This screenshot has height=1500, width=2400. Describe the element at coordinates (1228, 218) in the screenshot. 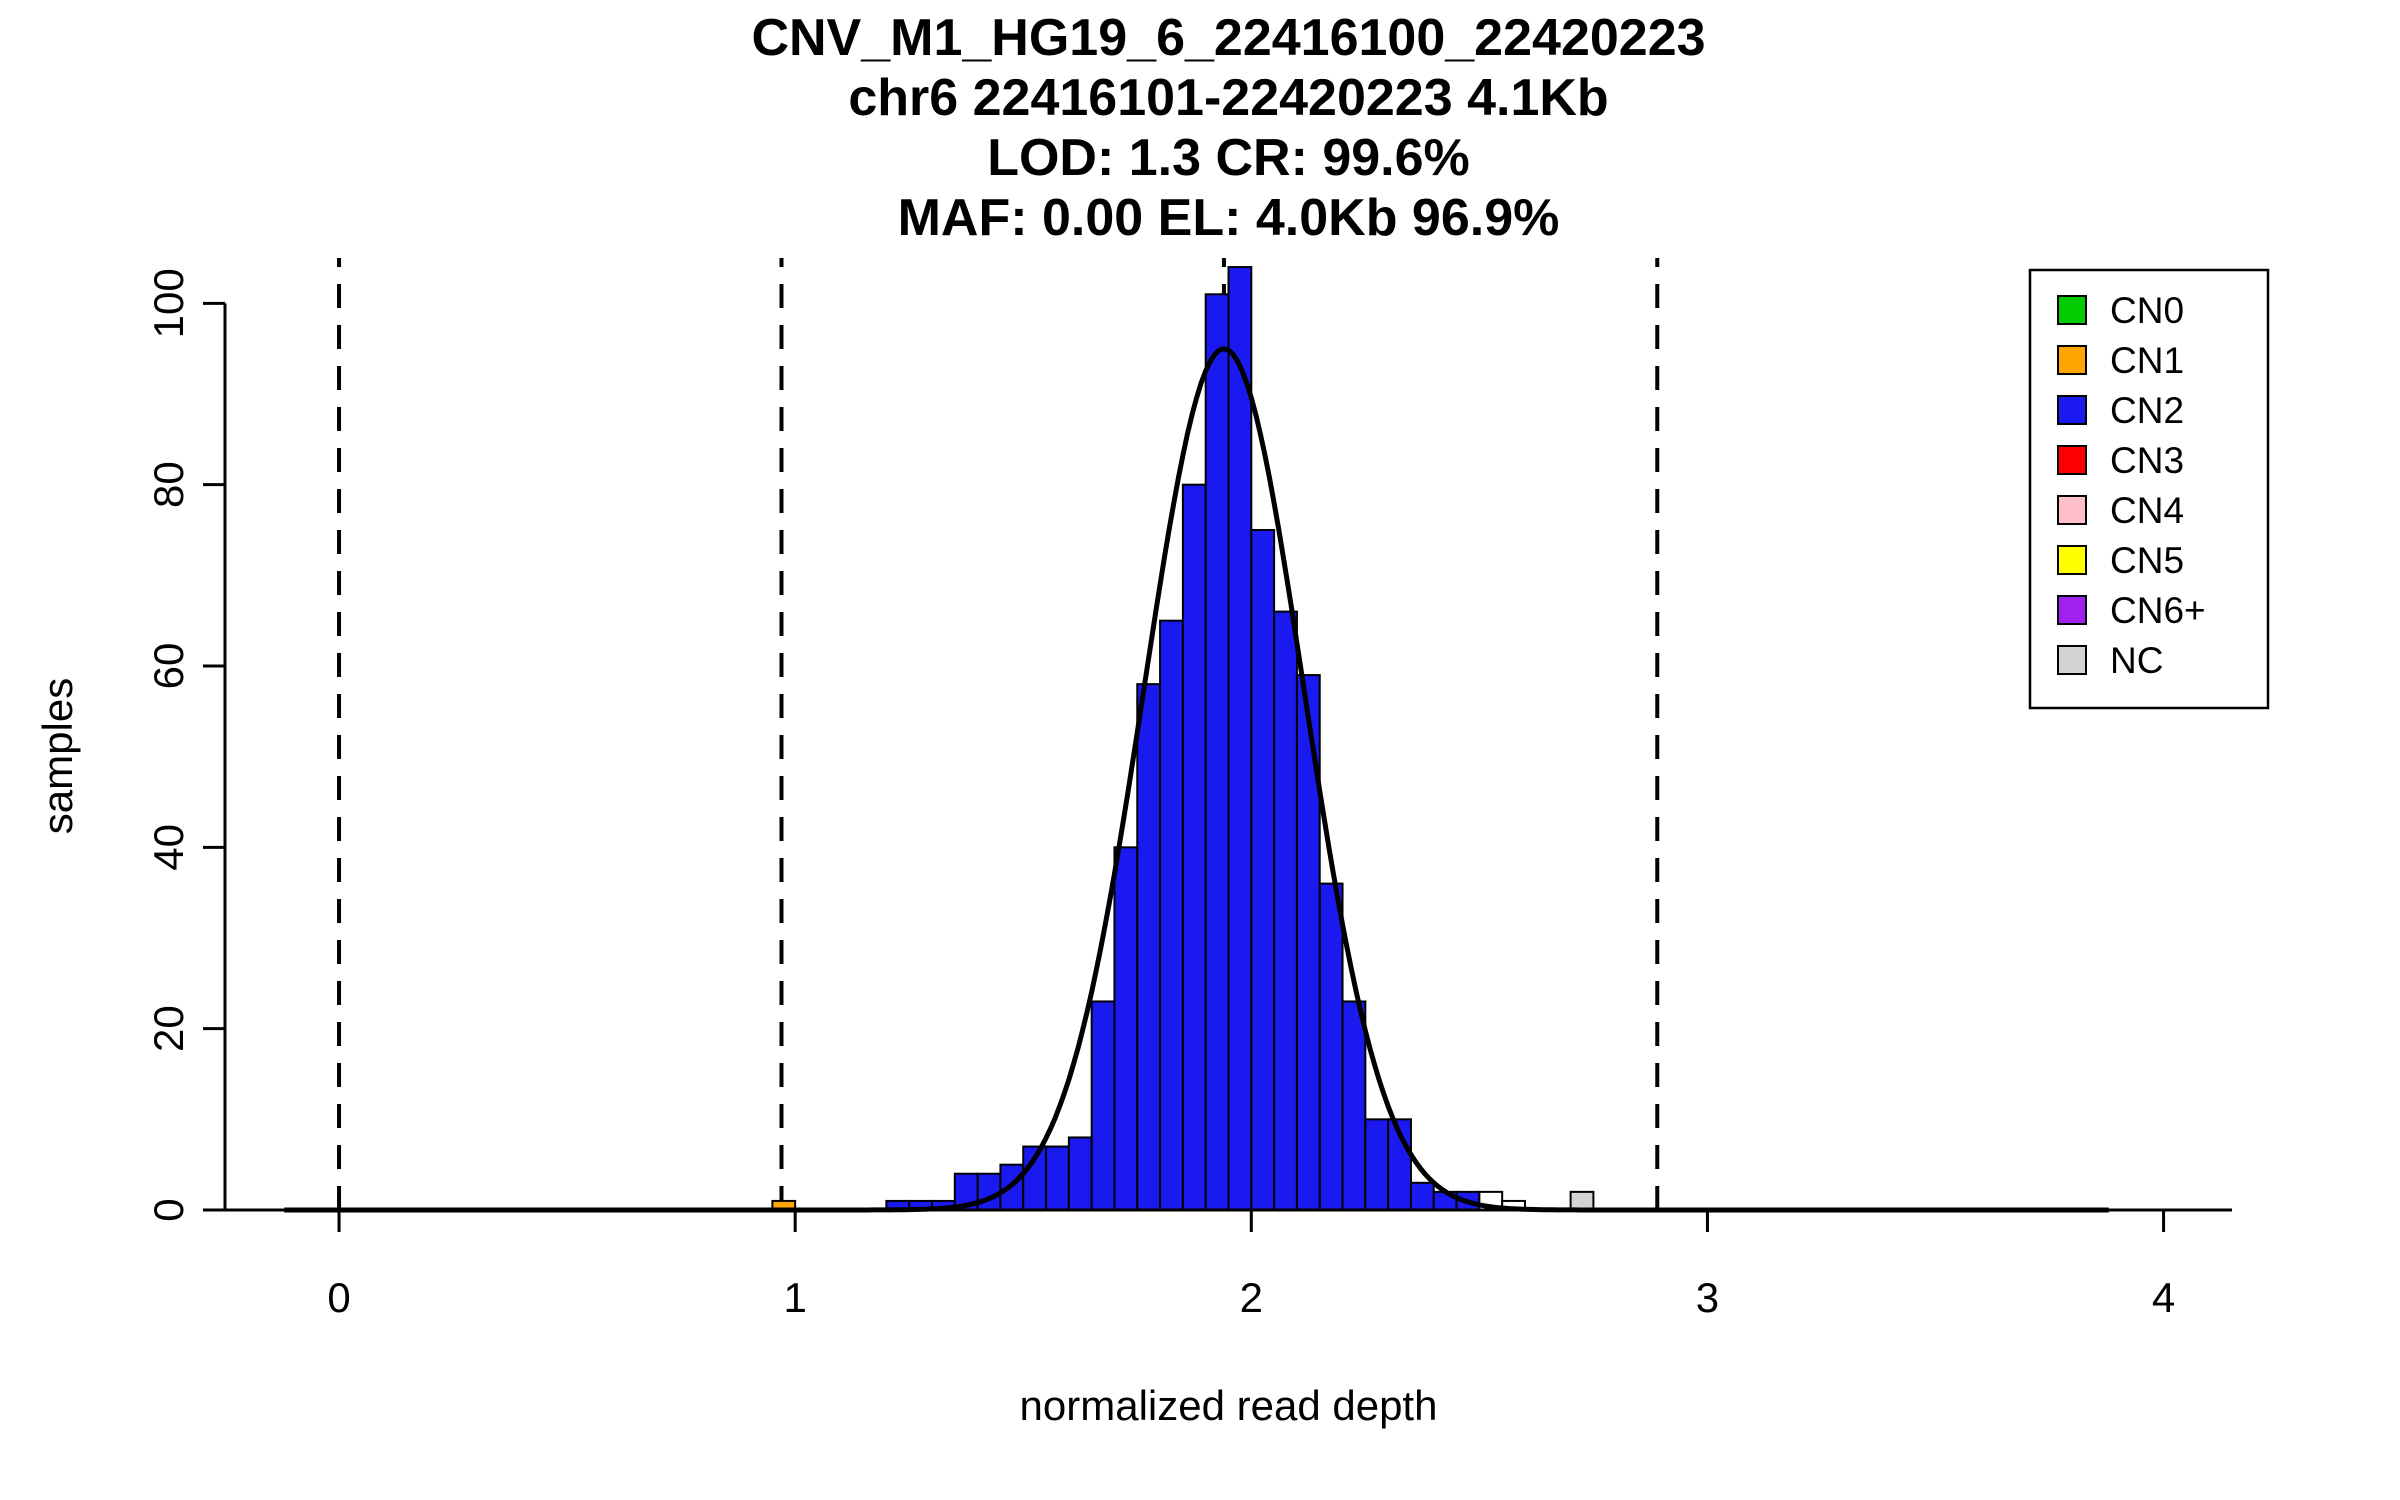

I see `chart-title-line-4: MAF: 0.00 EL: 4.0Kb 96.9%` at that location.